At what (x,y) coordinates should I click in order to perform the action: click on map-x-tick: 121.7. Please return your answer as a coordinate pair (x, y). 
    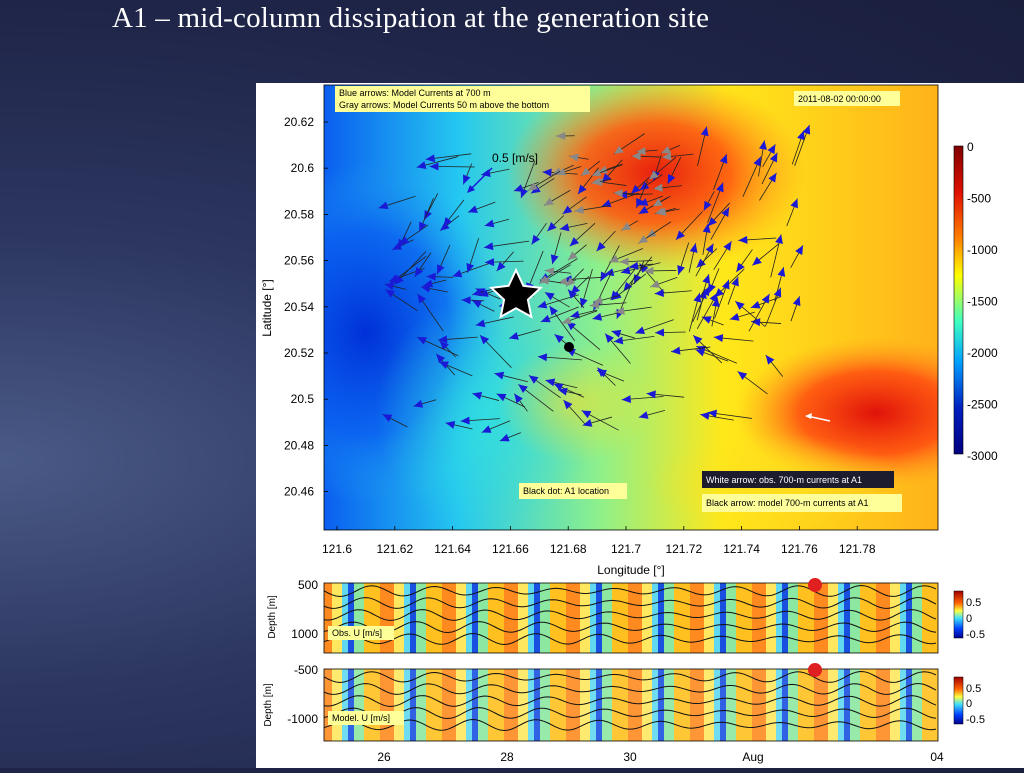
    Looking at the image, I should click on (626, 549).